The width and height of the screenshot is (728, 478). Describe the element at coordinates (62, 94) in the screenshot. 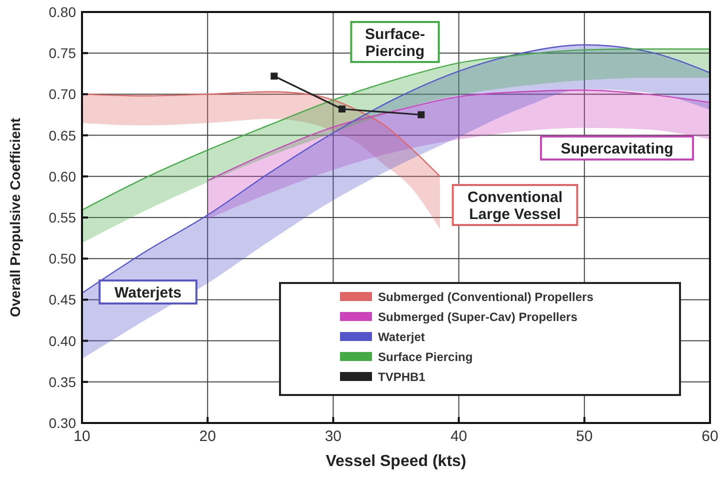

I see `y-tick-label: 0.70` at that location.